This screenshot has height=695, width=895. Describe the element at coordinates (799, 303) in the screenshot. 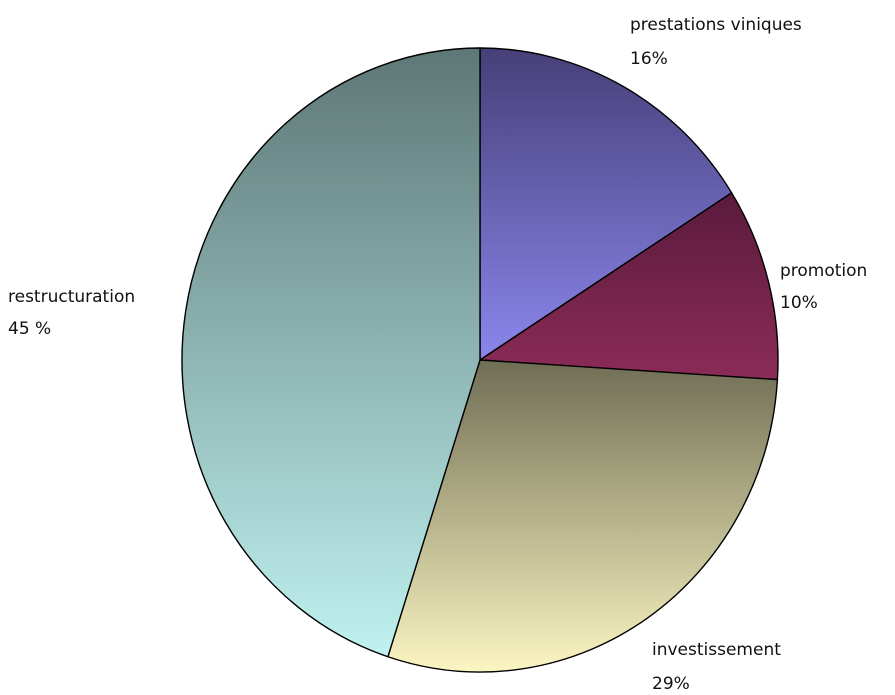

I see `slice-value-promotion: 10%` at that location.